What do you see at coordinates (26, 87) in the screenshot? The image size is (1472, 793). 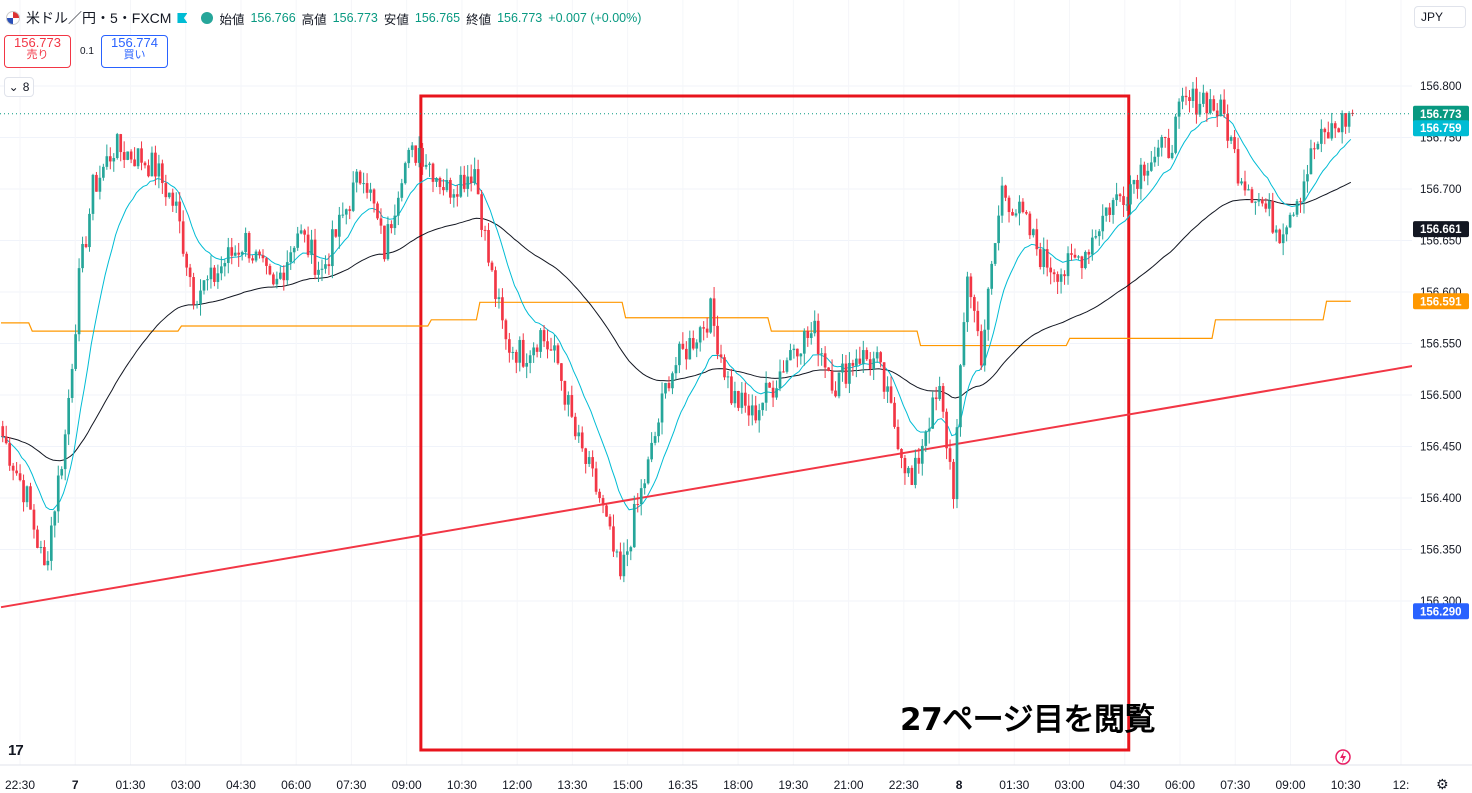 I see `indicators-count: 8` at bounding box center [26, 87].